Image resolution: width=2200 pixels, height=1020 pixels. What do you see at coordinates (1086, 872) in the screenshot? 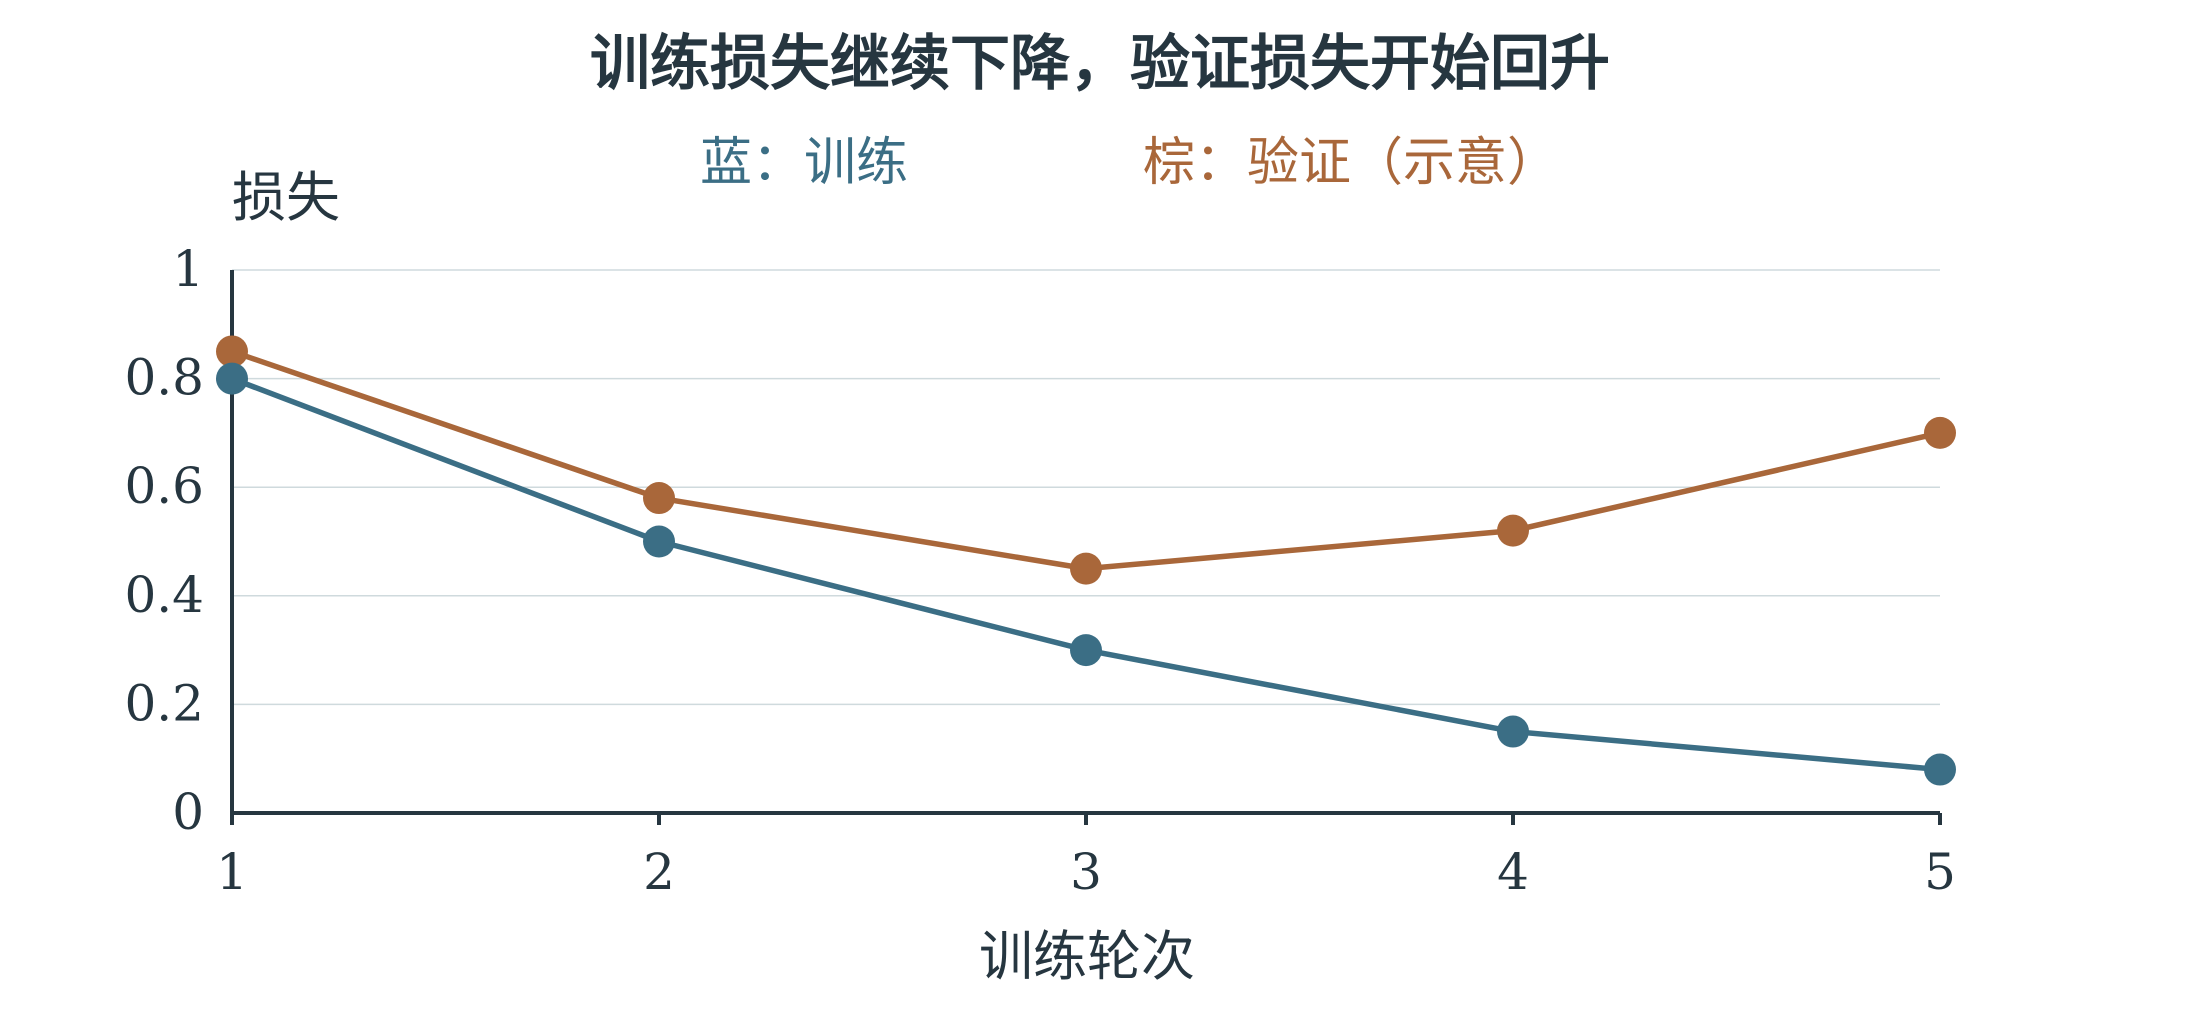
I see `x-tick-label: 3` at bounding box center [1086, 872].